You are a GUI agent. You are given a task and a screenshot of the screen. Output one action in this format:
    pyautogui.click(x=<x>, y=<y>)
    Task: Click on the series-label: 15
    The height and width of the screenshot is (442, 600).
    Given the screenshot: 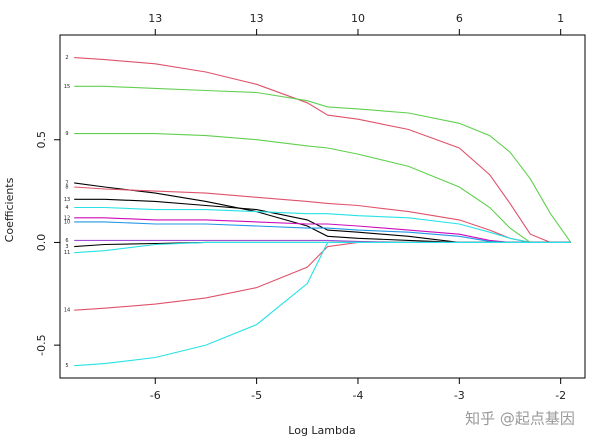 What is the action you would take?
    pyautogui.click(x=67, y=87)
    